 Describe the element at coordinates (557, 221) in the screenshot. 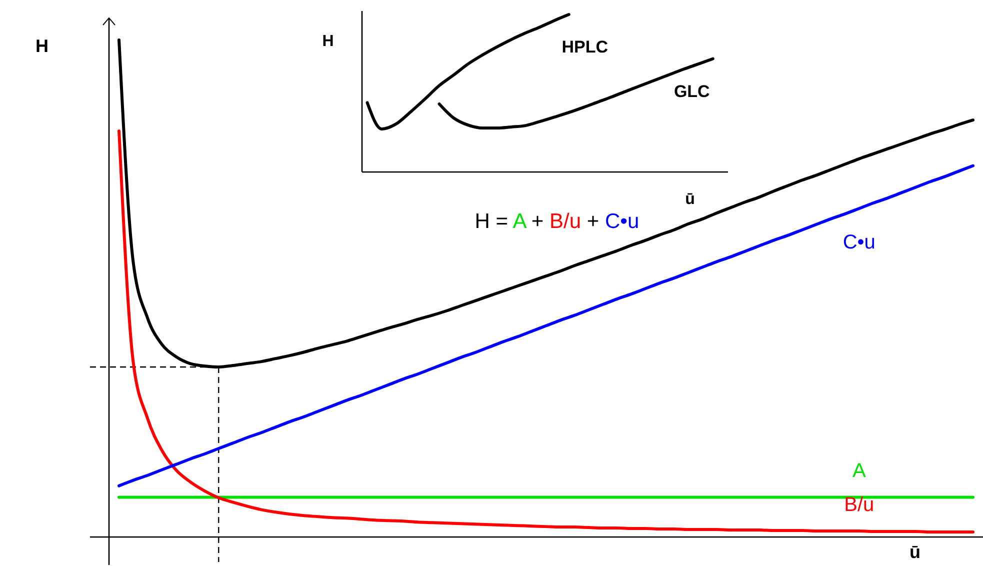

I see `annotation: H = A + B/u + C•u` at that location.